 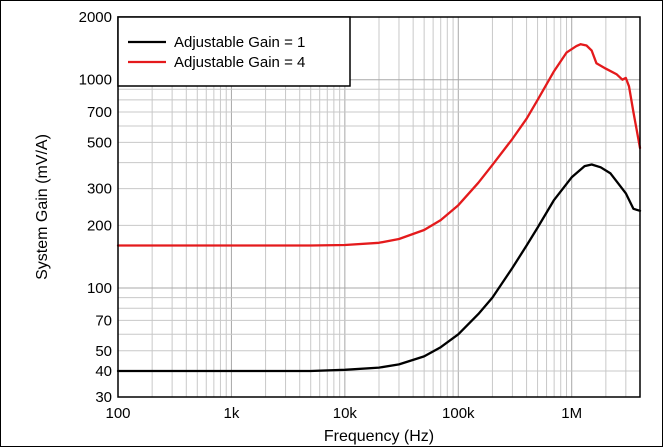 I want to click on y-tick-label: 700, so click(x=99, y=112).